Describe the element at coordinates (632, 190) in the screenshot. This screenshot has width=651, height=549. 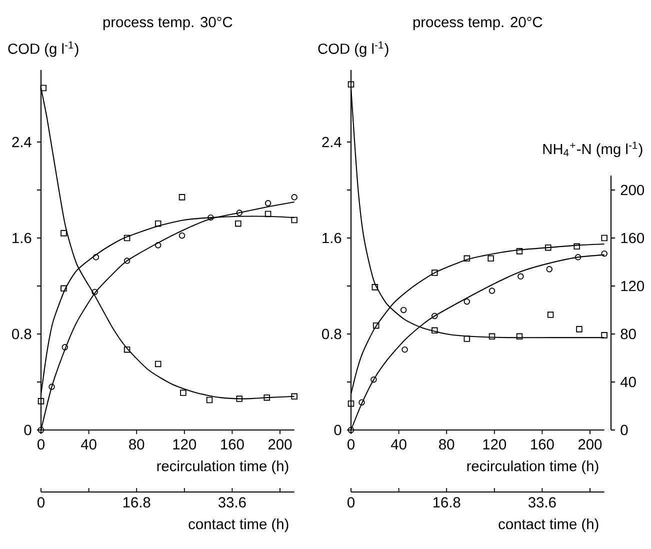
I see `y2-tick-label: 200` at that location.